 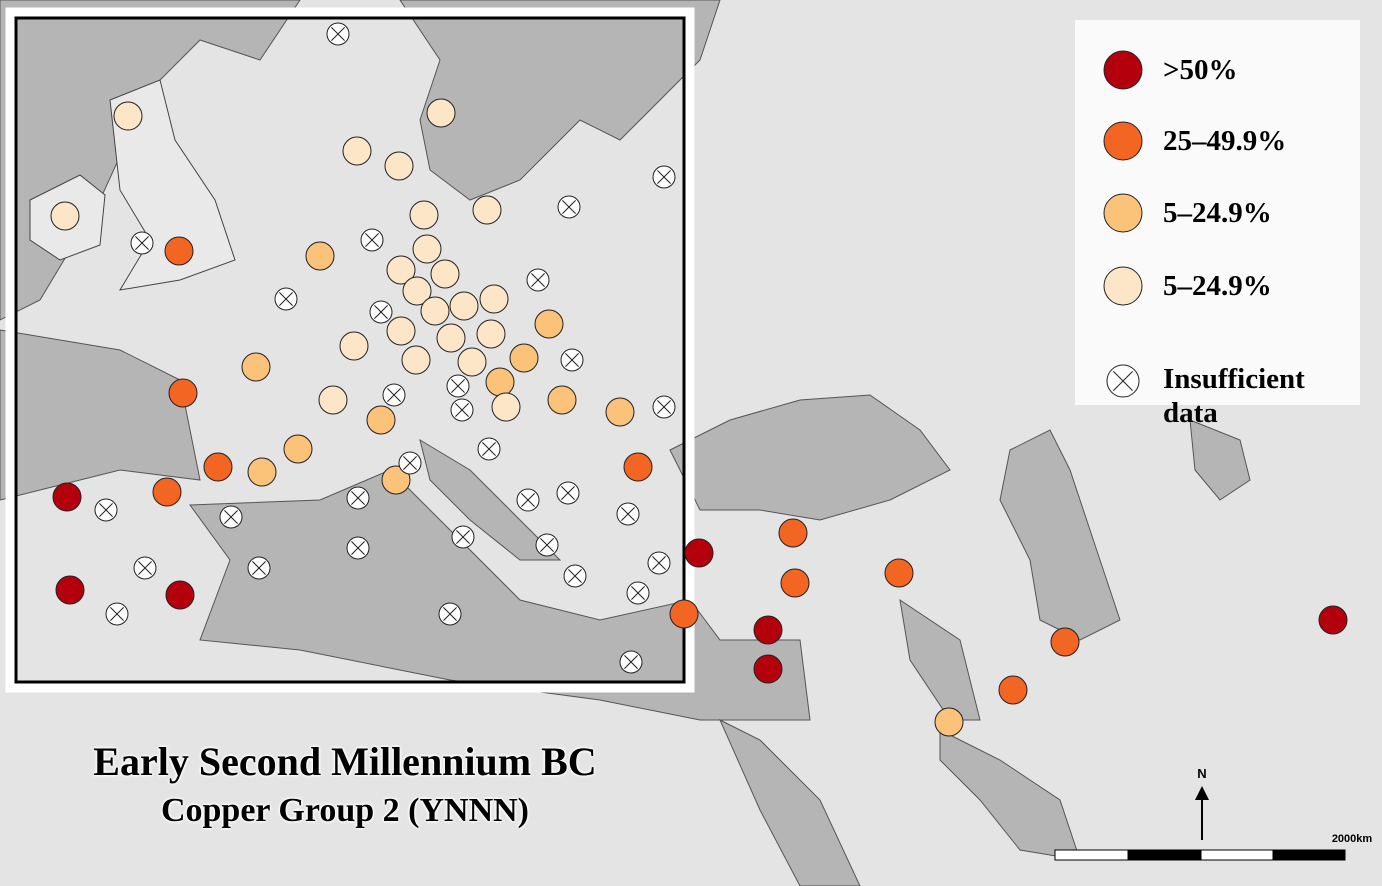 I want to click on legend-item: 25–49.9%, so click(x=1222, y=141).